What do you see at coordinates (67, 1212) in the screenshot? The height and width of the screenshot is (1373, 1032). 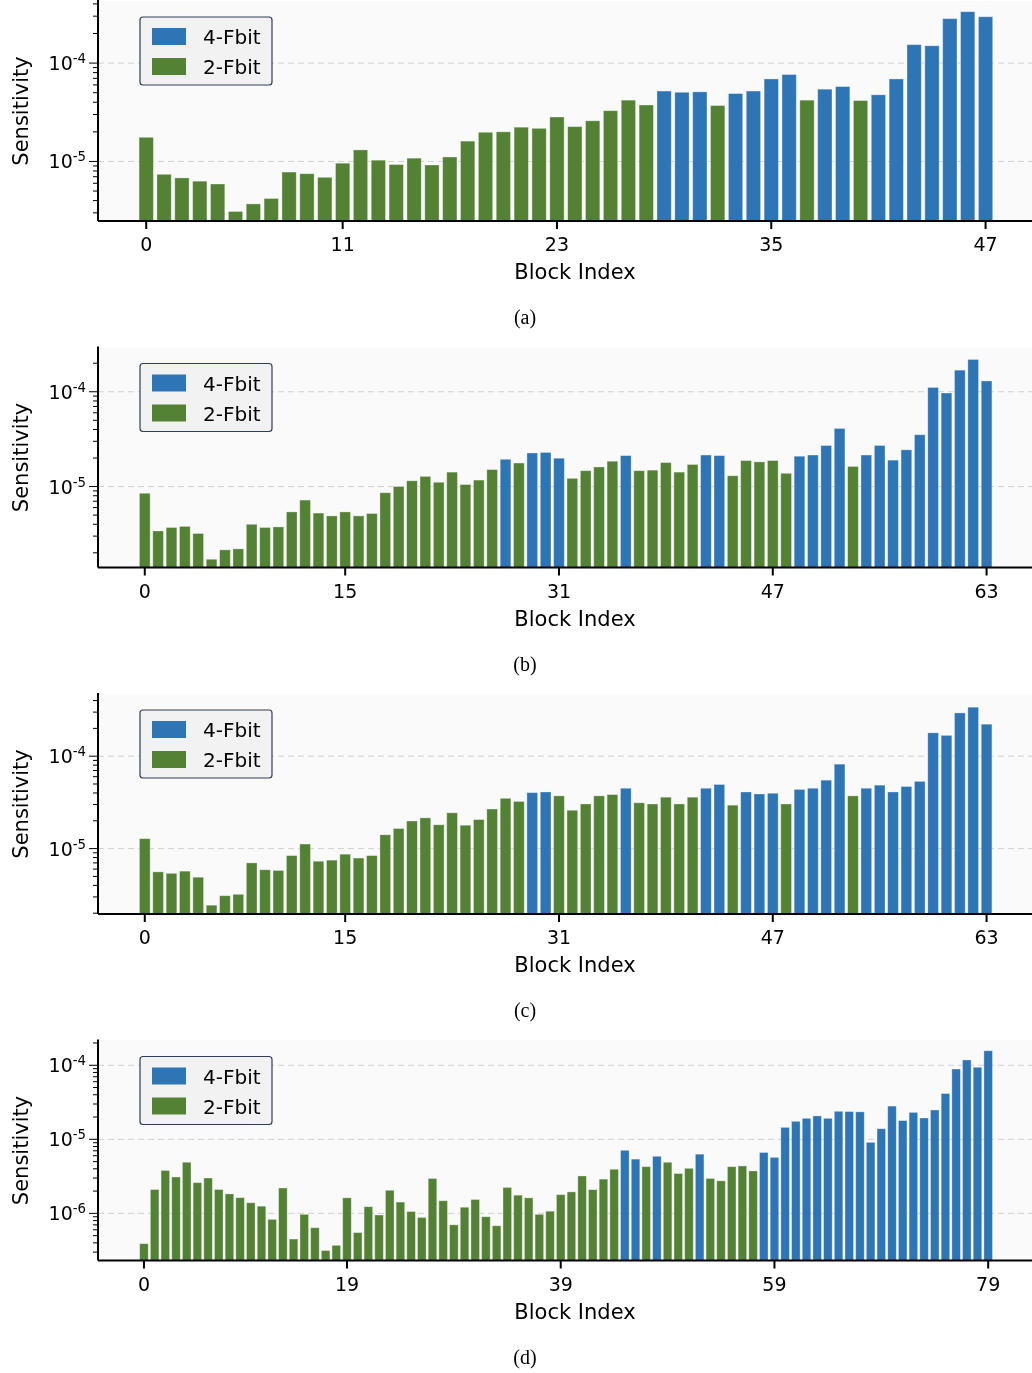 I see `y-tick-label: 10$^{-6}$` at bounding box center [67, 1212].